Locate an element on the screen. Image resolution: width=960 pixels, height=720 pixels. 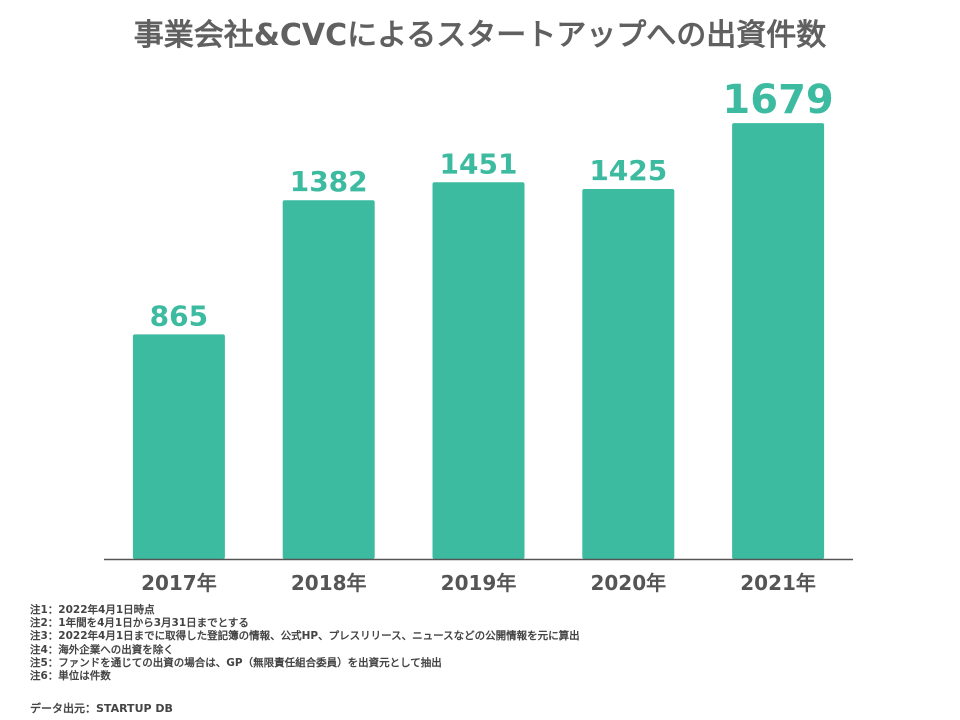
bar-2020年 is located at coordinates (628, 374).